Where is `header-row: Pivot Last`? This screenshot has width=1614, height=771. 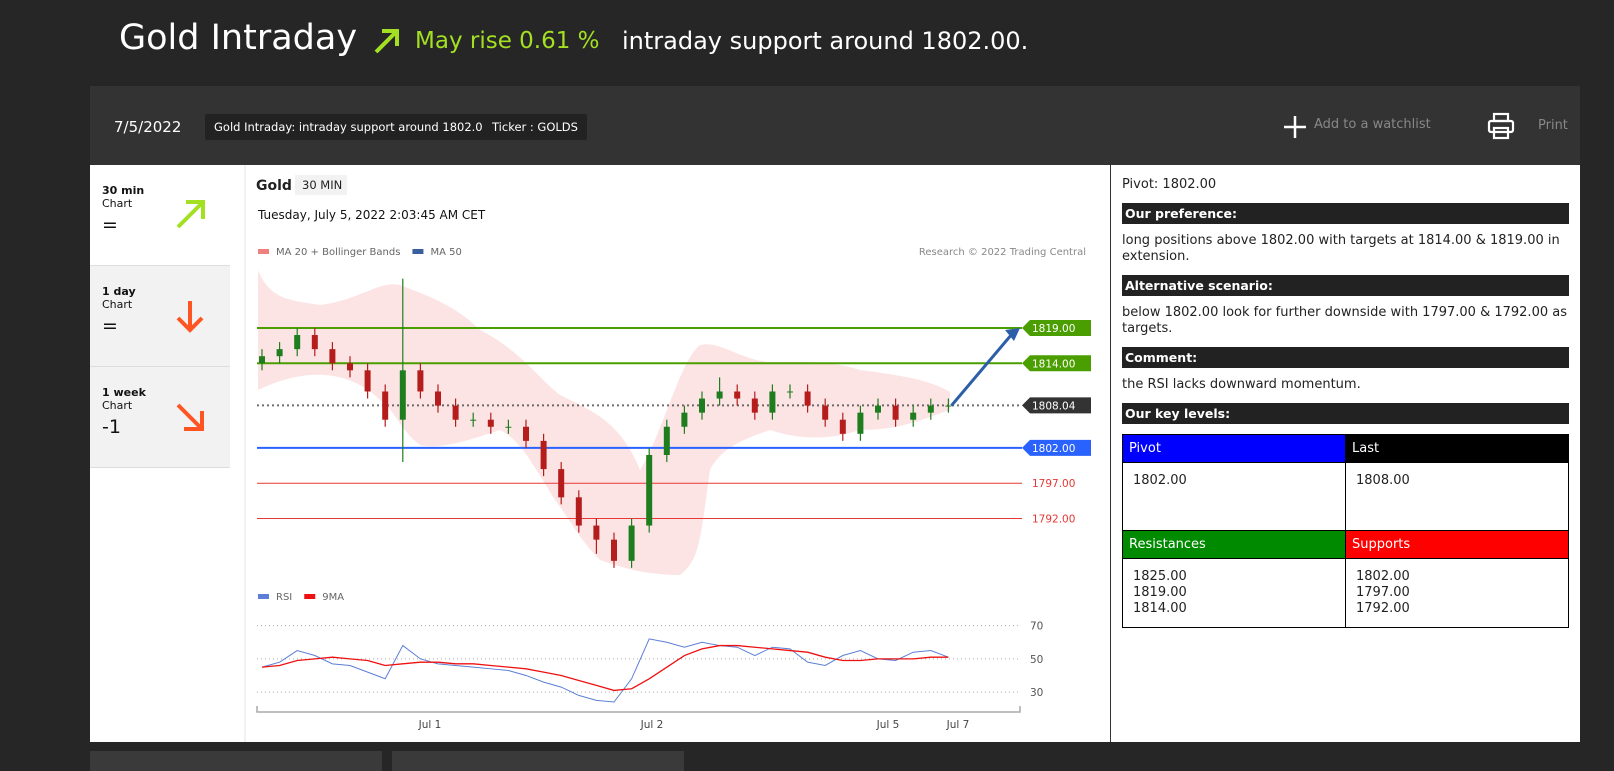
header-row: Pivot Last is located at coordinates (1345, 448).